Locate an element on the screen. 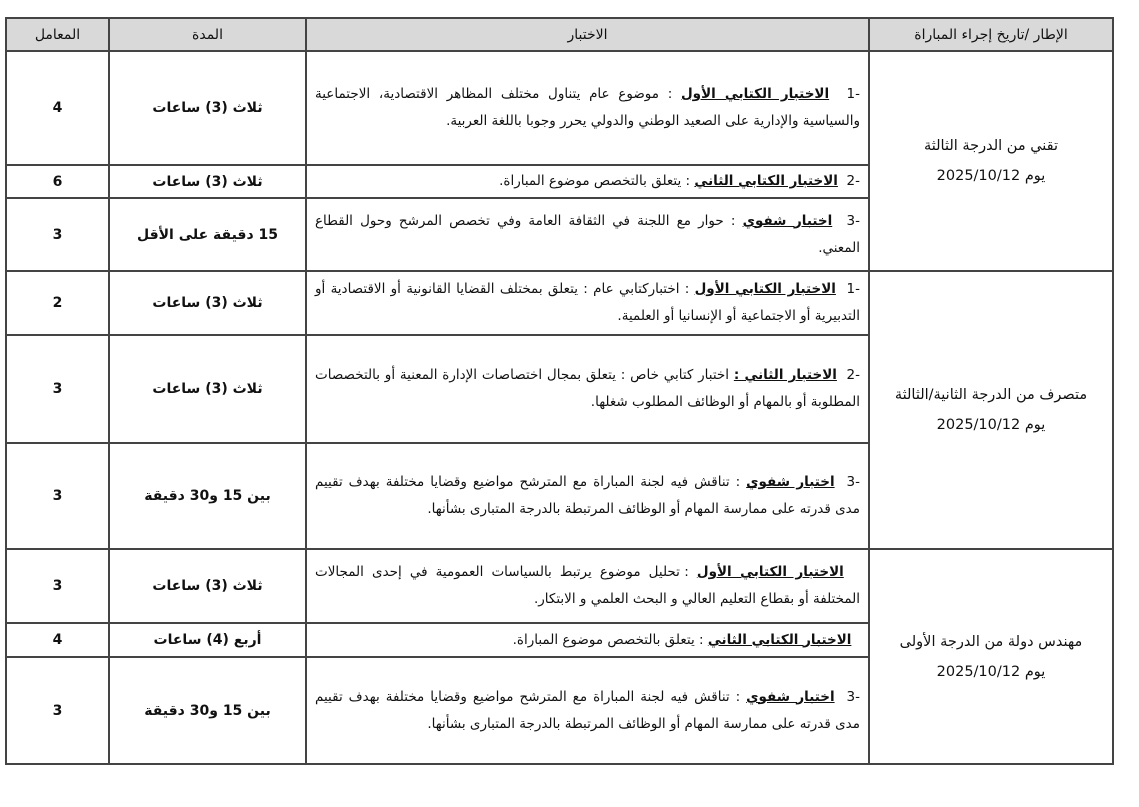 The width and height of the screenshot is (1139, 807). duration-cell: أربع (4) ساعات is located at coordinates (207, 640).